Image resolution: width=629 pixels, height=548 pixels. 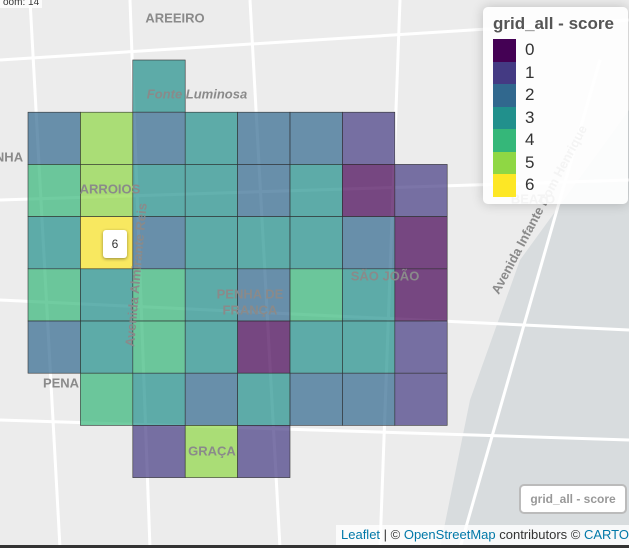 I want to click on legend-label: 5, so click(x=530, y=162).